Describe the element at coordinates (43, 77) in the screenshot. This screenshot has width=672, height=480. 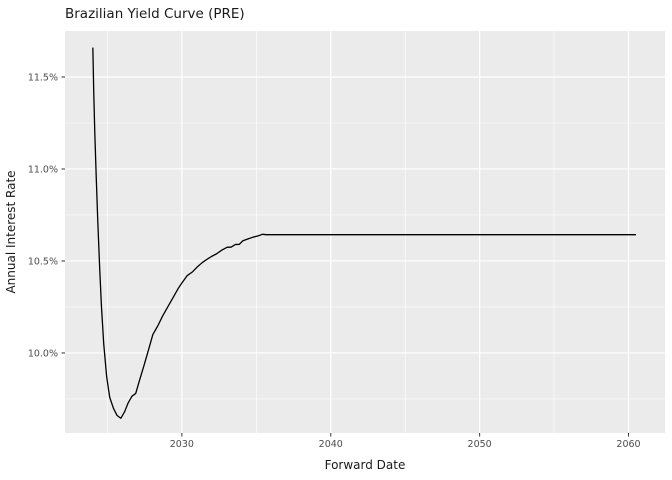
I see `y-tick-label: 11.5%` at that location.